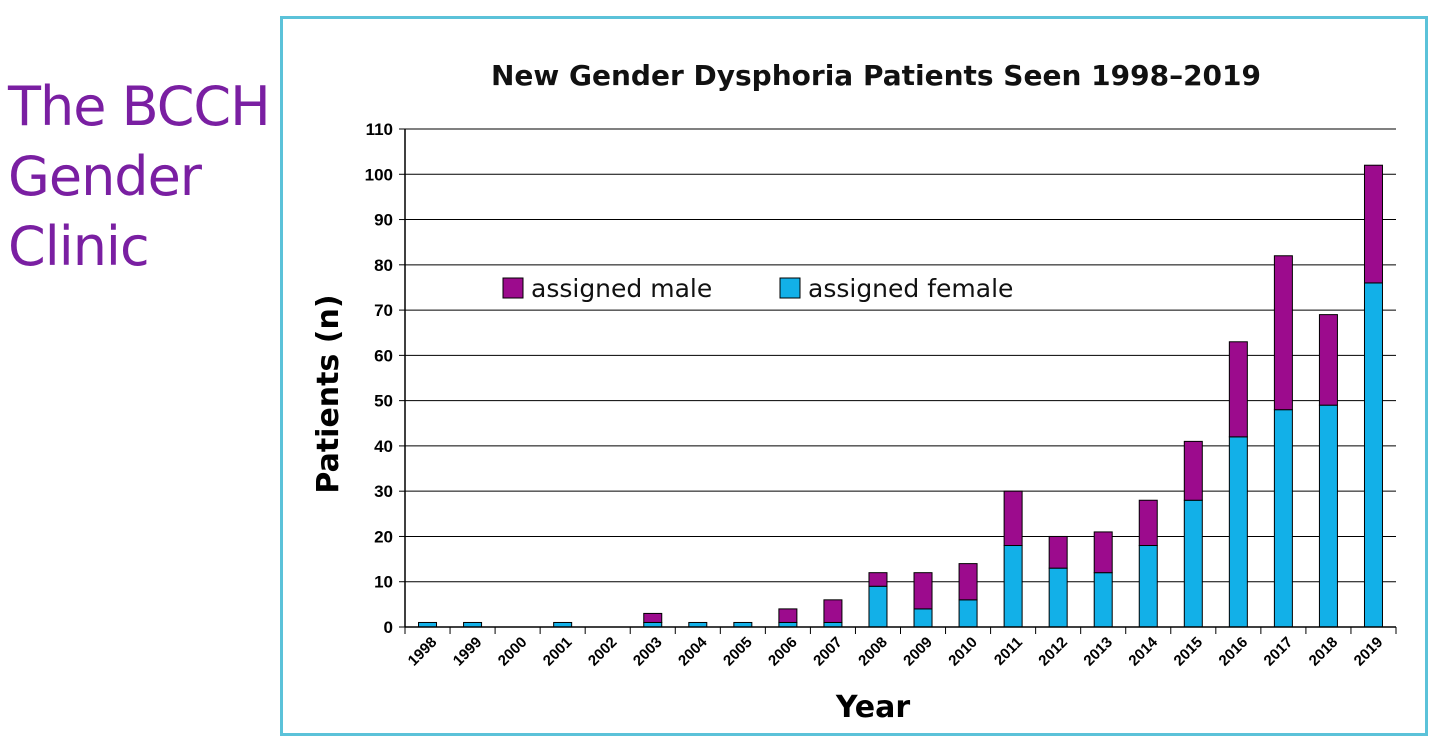 The height and width of the screenshot is (741, 1456). Describe the element at coordinates (383, 582) in the screenshot. I see `y-tick-label: 10` at that location.